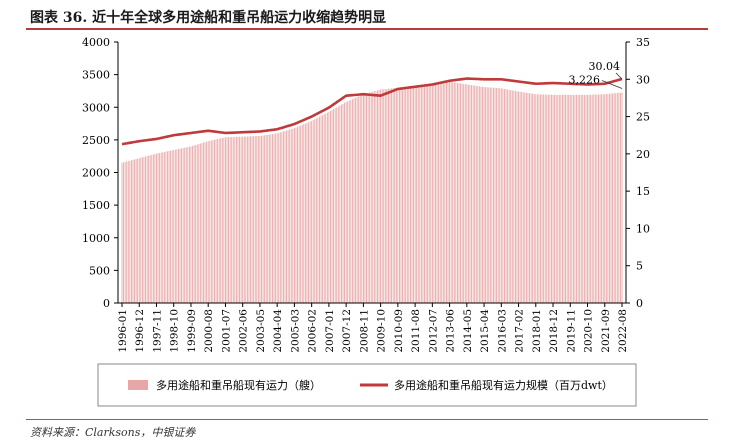 This screenshot has width=734, height=442. I want to click on right-tick-label: 30, so click(643, 79).